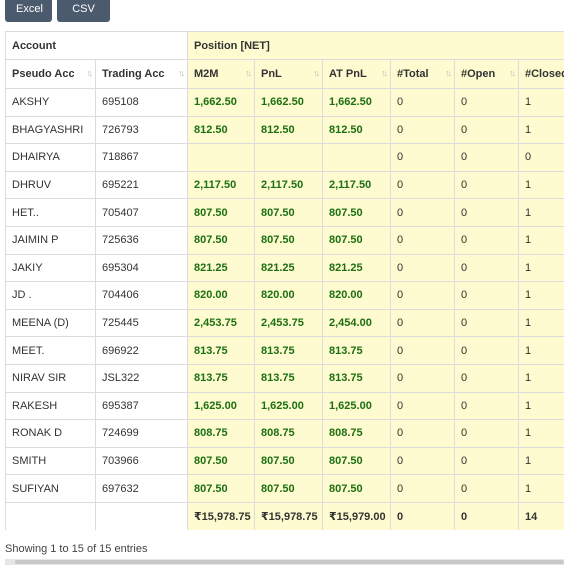 The image size is (564, 565). Describe the element at coordinates (356, 74) in the screenshot. I see `column-header-at-pnl: AT PnL ↑↓` at that location.